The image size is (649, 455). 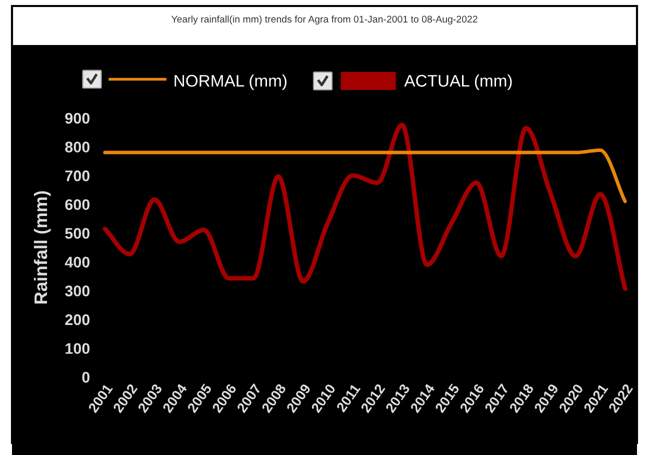 What do you see at coordinates (324, 20) in the screenshot?
I see `chart-title: Yearly rainfall(in mm) trends for Agra from 01-Jan-2001 to 08-Aug-2022` at bounding box center [324, 20].